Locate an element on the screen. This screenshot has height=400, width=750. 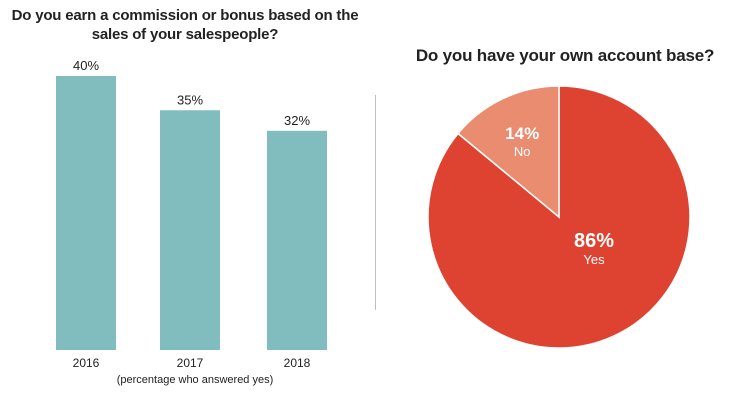
bar-value-label-2017: 35% is located at coordinates (190, 99).